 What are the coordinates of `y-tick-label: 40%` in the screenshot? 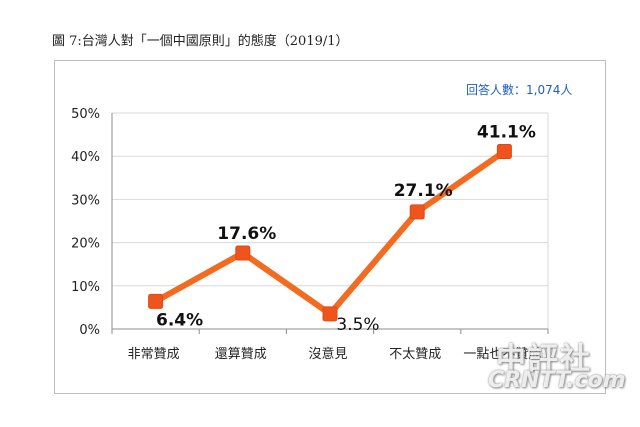 It's located at (85, 157).